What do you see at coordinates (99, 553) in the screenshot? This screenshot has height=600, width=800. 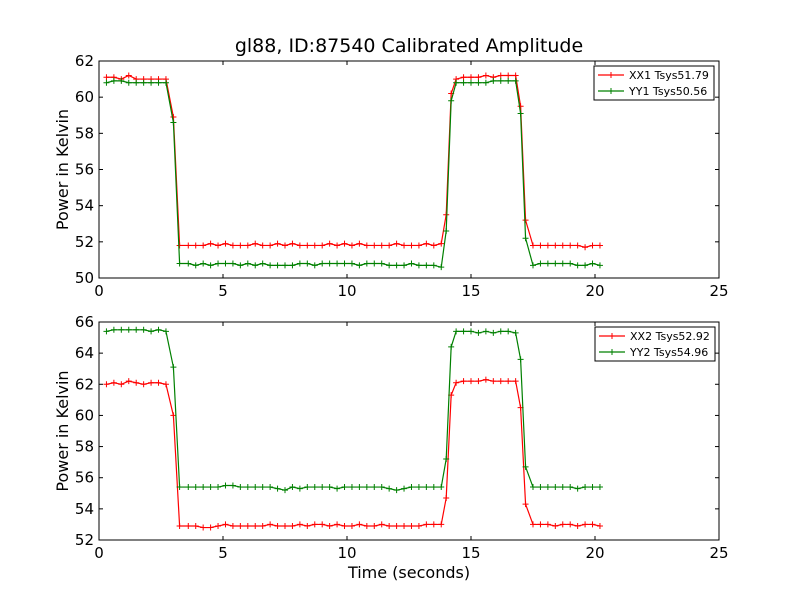 I see `x-tick-label: 0` at bounding box center [99, 553].